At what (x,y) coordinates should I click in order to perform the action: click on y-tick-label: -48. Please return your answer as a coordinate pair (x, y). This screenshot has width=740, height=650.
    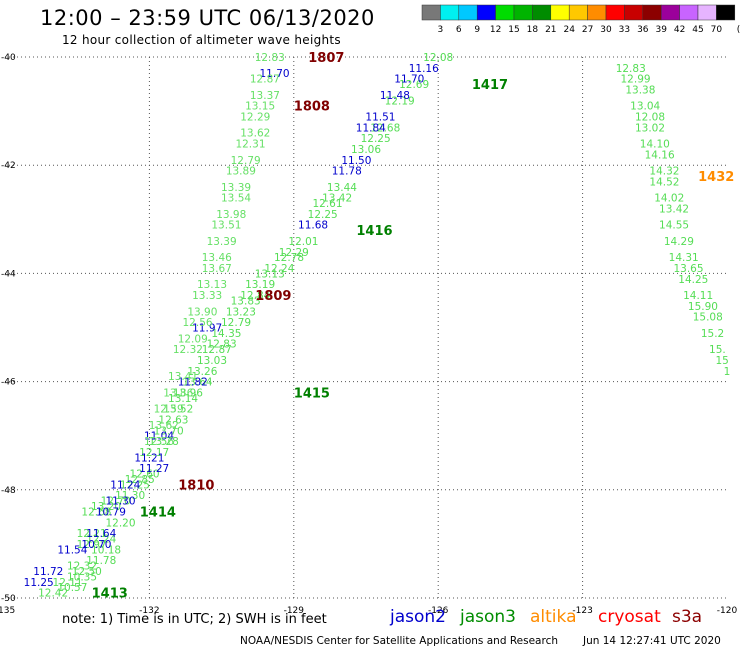
    Looking at the image, I should click on (8, 491).